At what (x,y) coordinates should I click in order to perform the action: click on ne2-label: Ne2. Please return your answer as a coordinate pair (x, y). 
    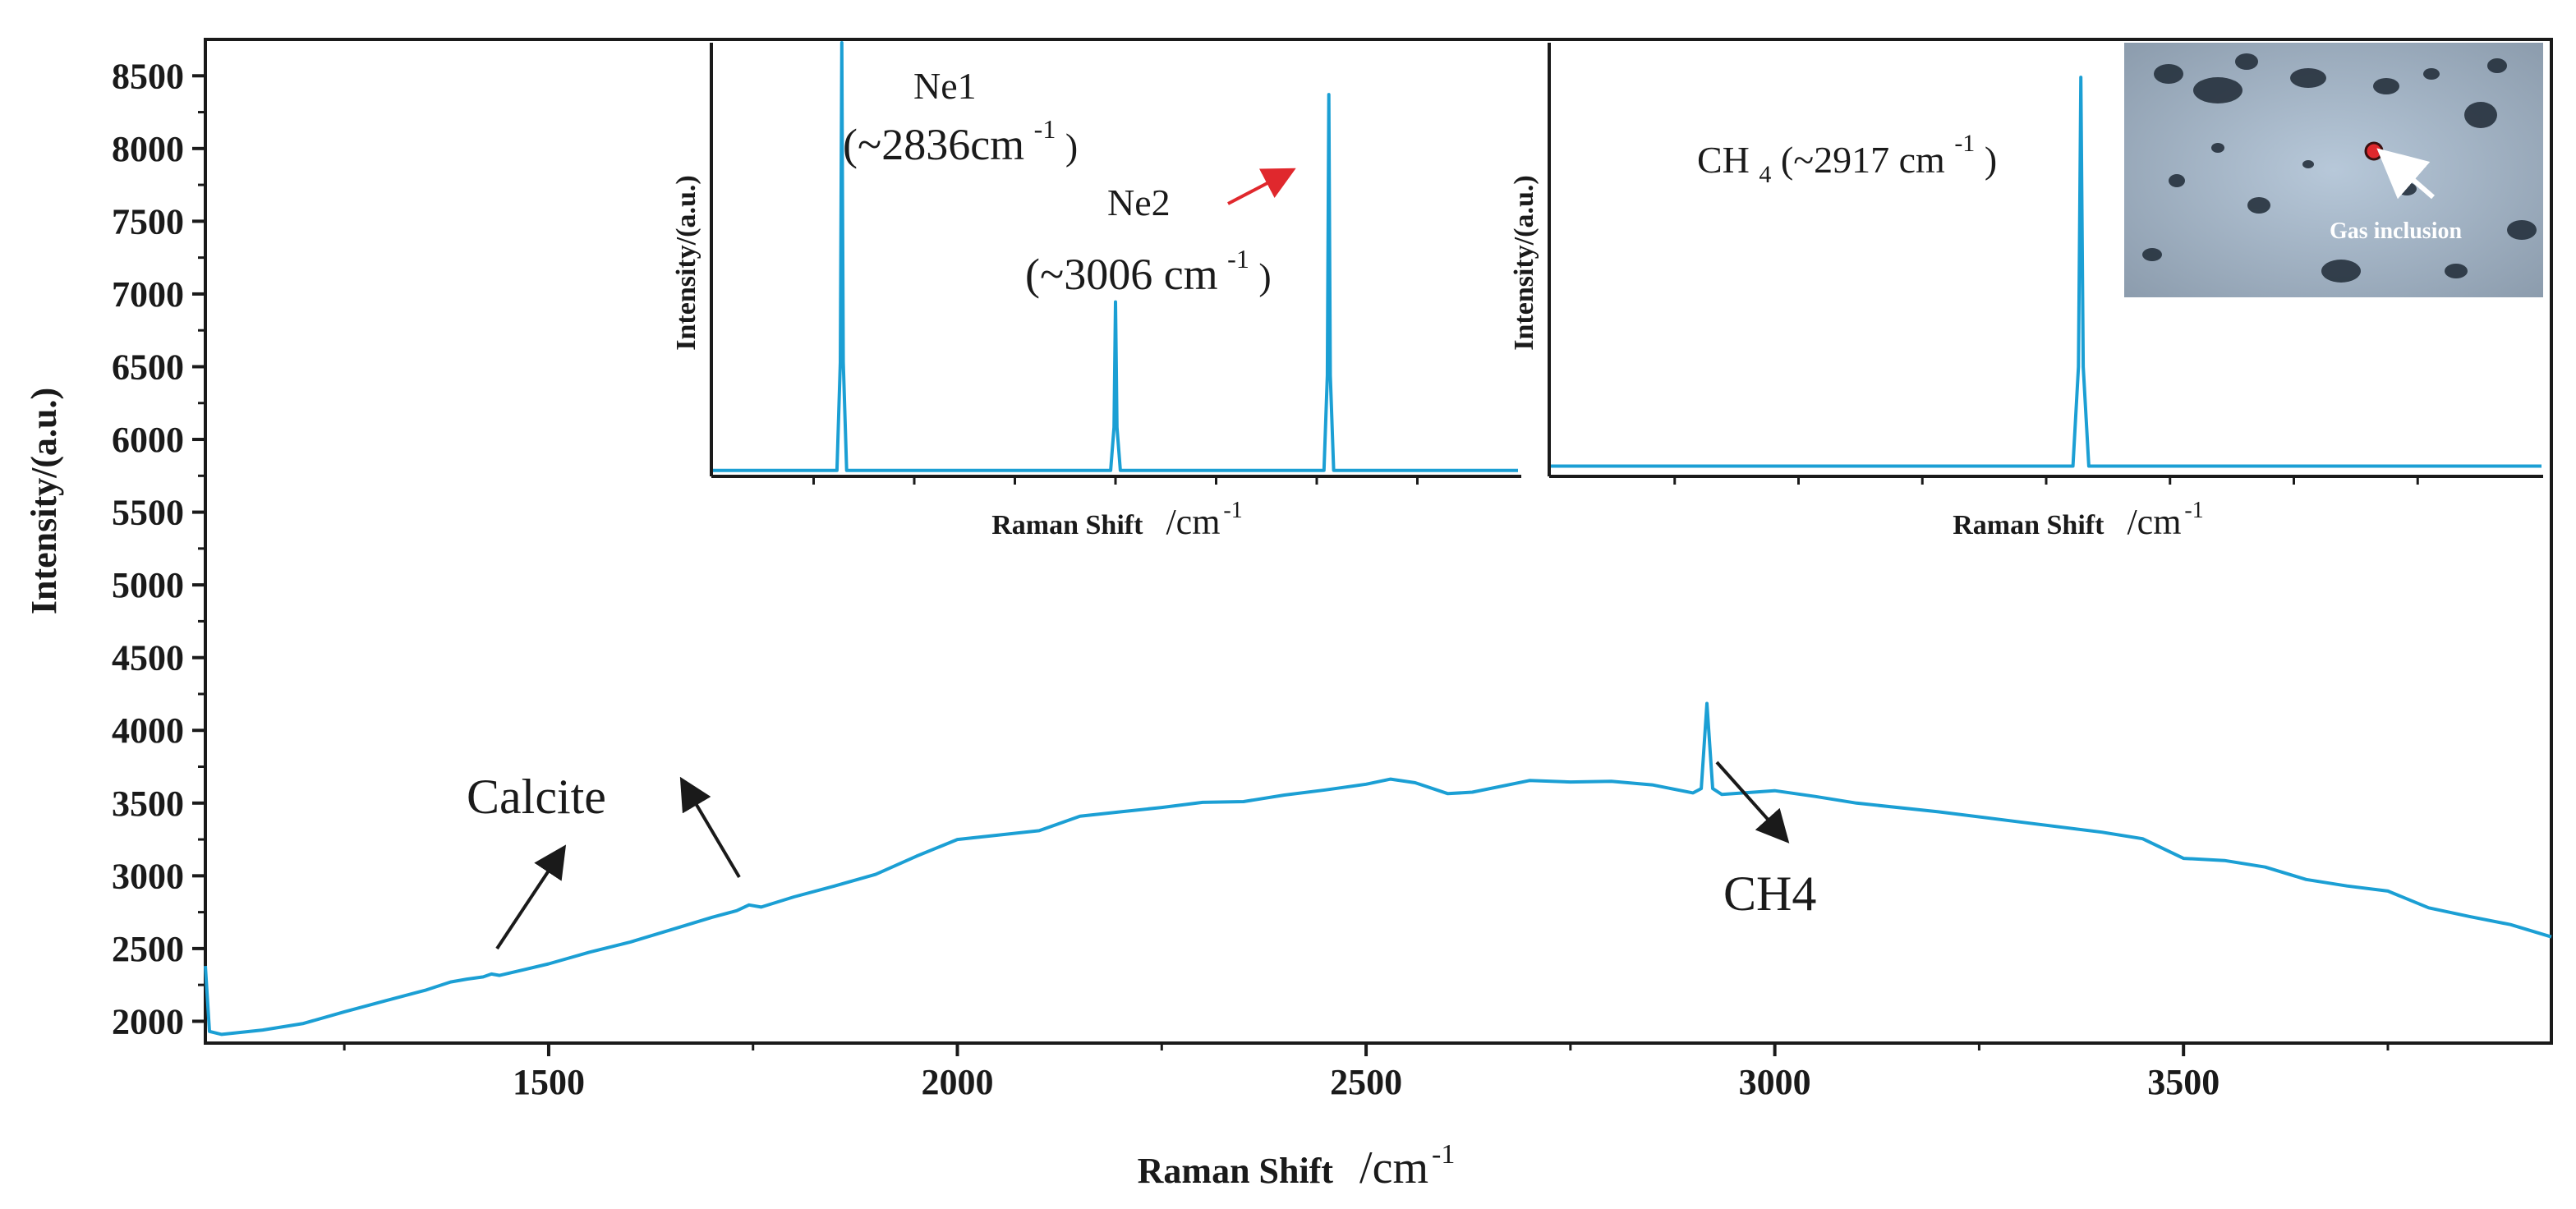
    Looking at the image, I should click on (1139, 202).